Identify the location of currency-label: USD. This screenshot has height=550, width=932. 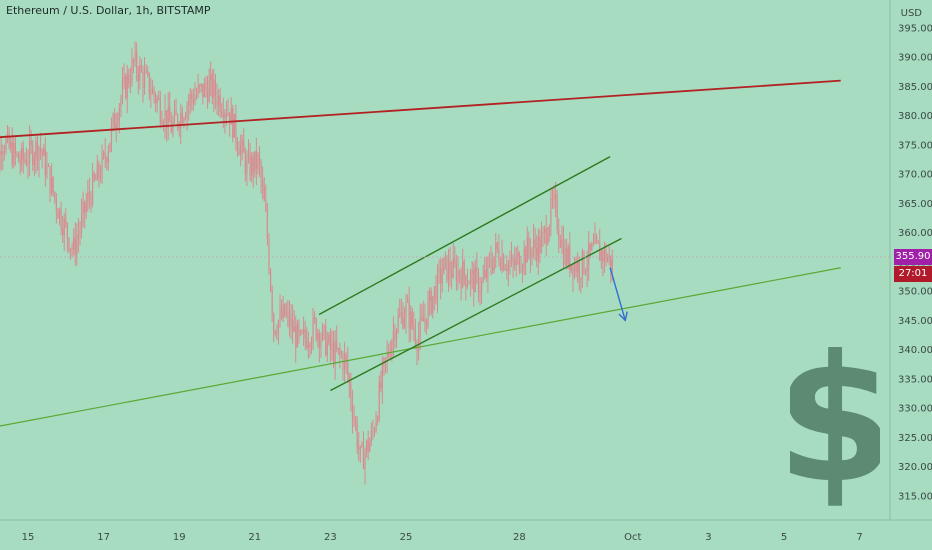
(911, 13).